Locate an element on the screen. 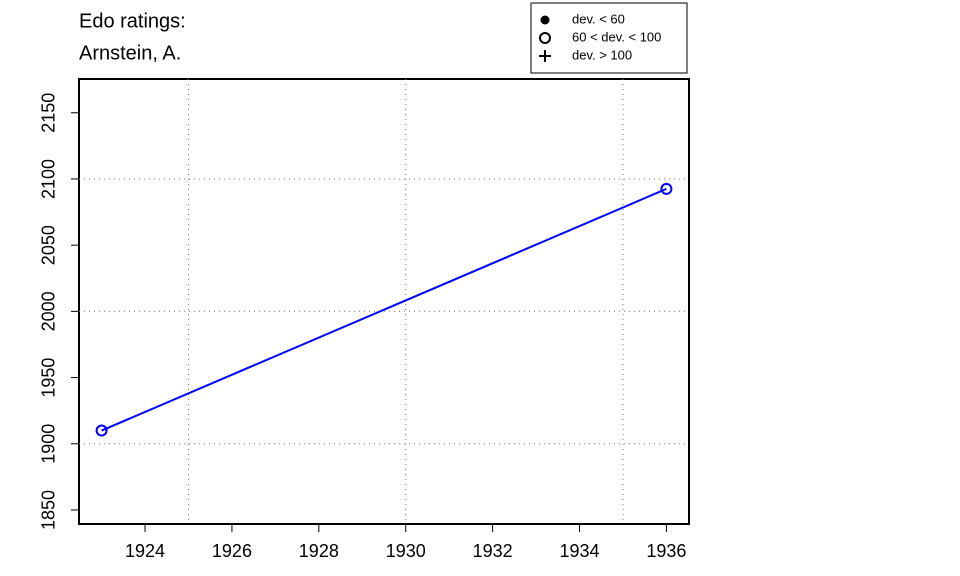  legend-label: 60 < dev. < 100 is located at coordinates (616, 36).